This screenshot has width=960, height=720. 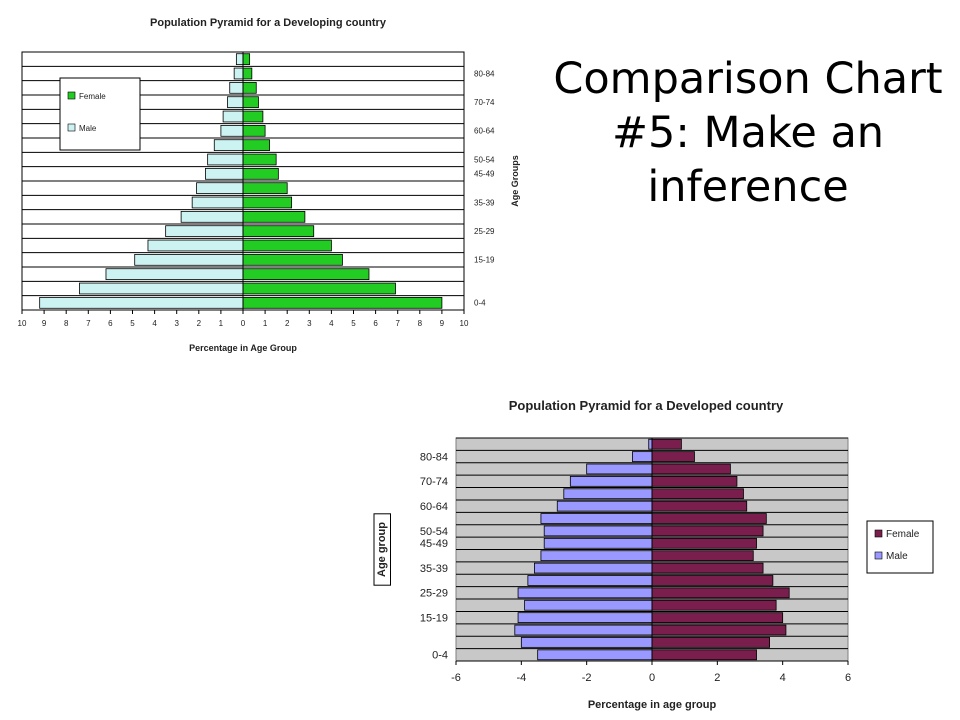 I want to click on slide-title: Comparison Chart #5: Make an inference, so click(x=748, y=133).